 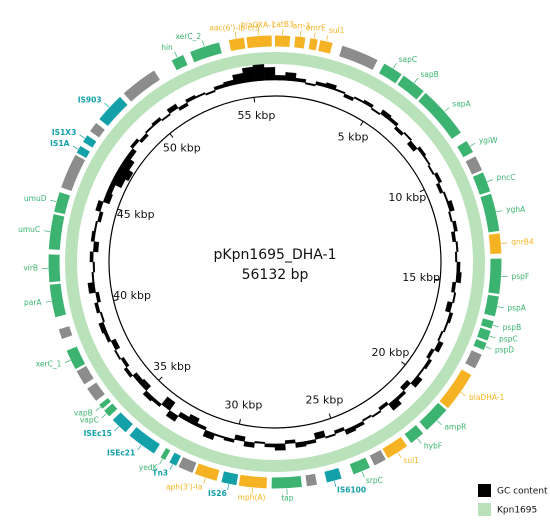 I want to click on gene-label: parA, so click(x=33, y=302).